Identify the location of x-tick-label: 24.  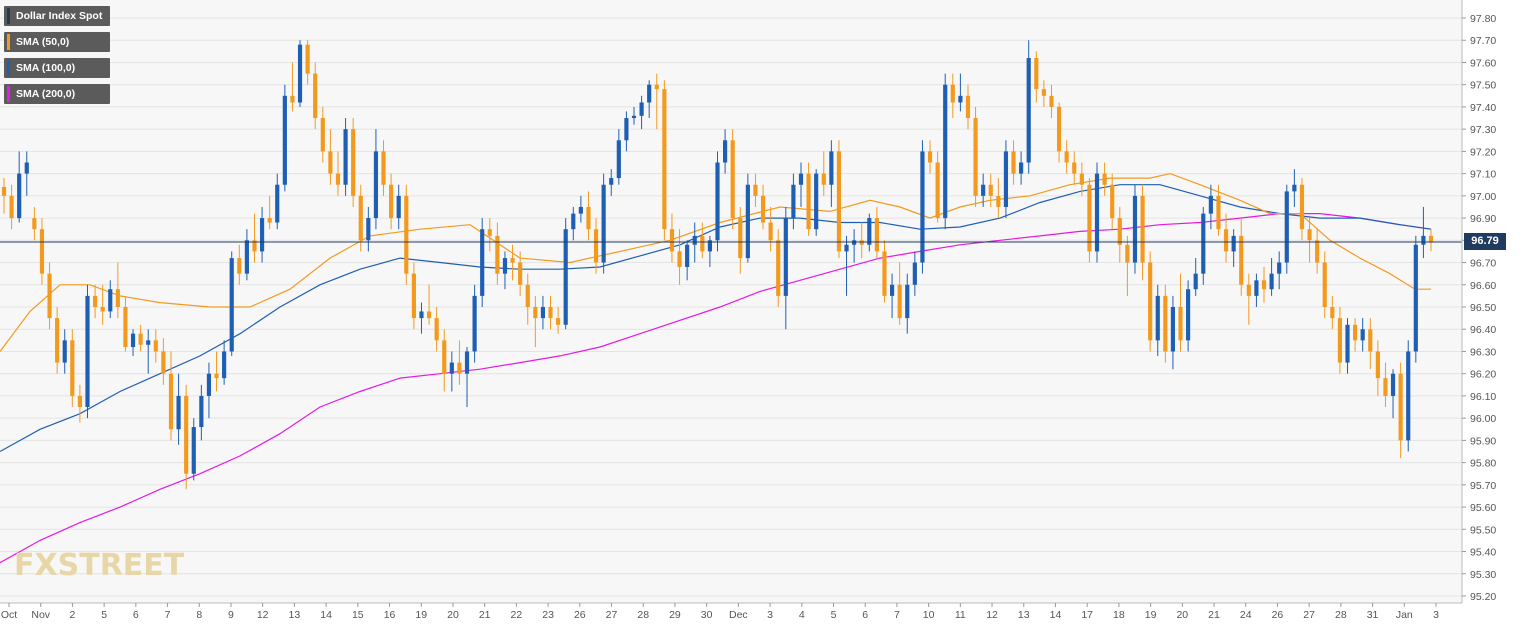
(1246, 615).